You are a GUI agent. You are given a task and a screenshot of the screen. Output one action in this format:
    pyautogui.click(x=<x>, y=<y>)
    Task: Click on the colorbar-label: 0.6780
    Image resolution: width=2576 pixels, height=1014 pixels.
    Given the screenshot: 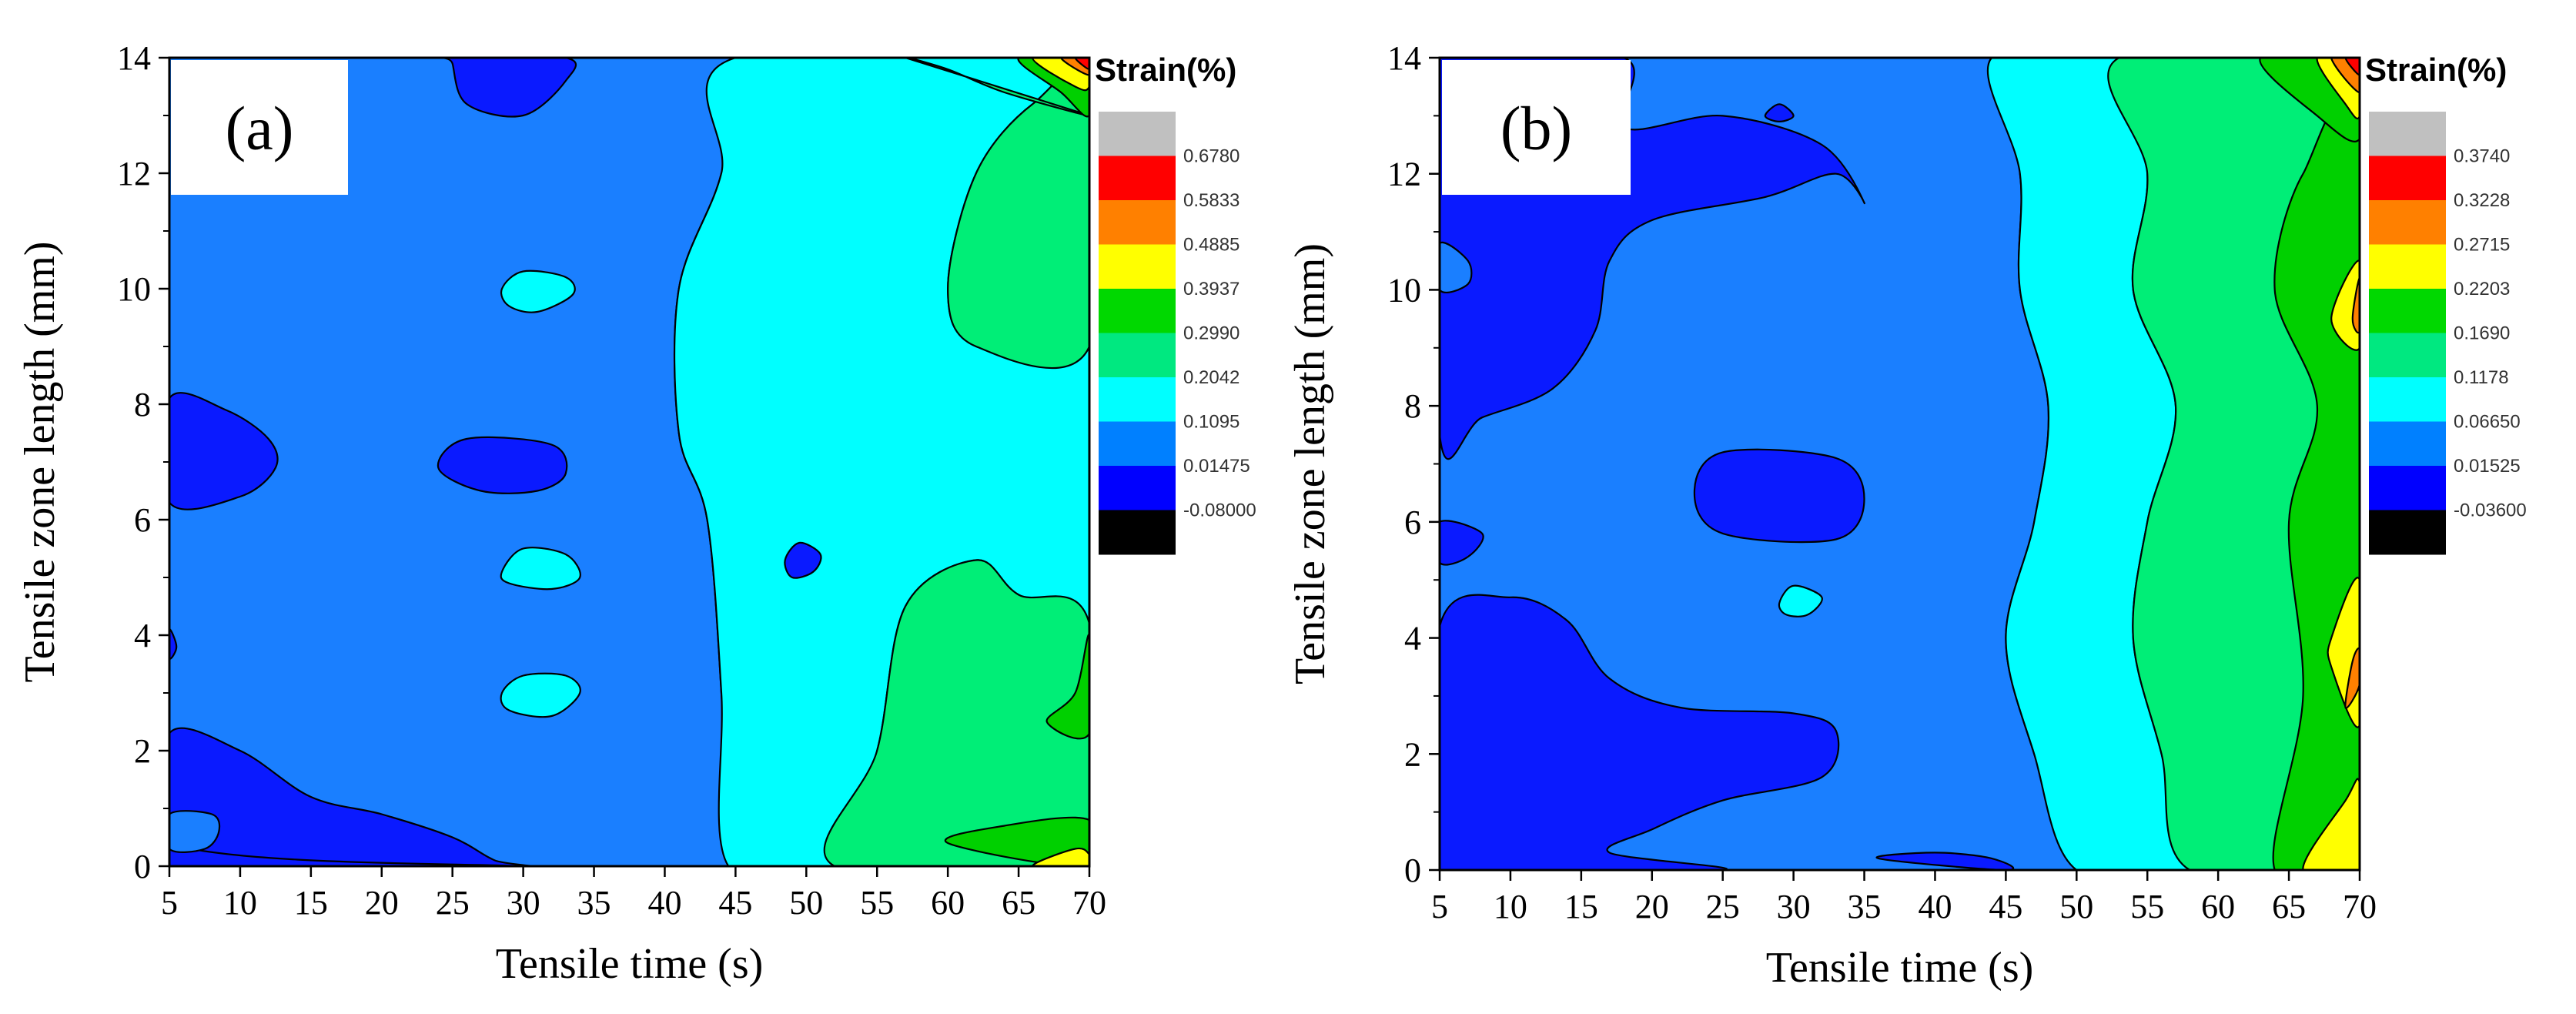 What is the action you would take?
    pyautogui.click(x=1211, y=156)
    